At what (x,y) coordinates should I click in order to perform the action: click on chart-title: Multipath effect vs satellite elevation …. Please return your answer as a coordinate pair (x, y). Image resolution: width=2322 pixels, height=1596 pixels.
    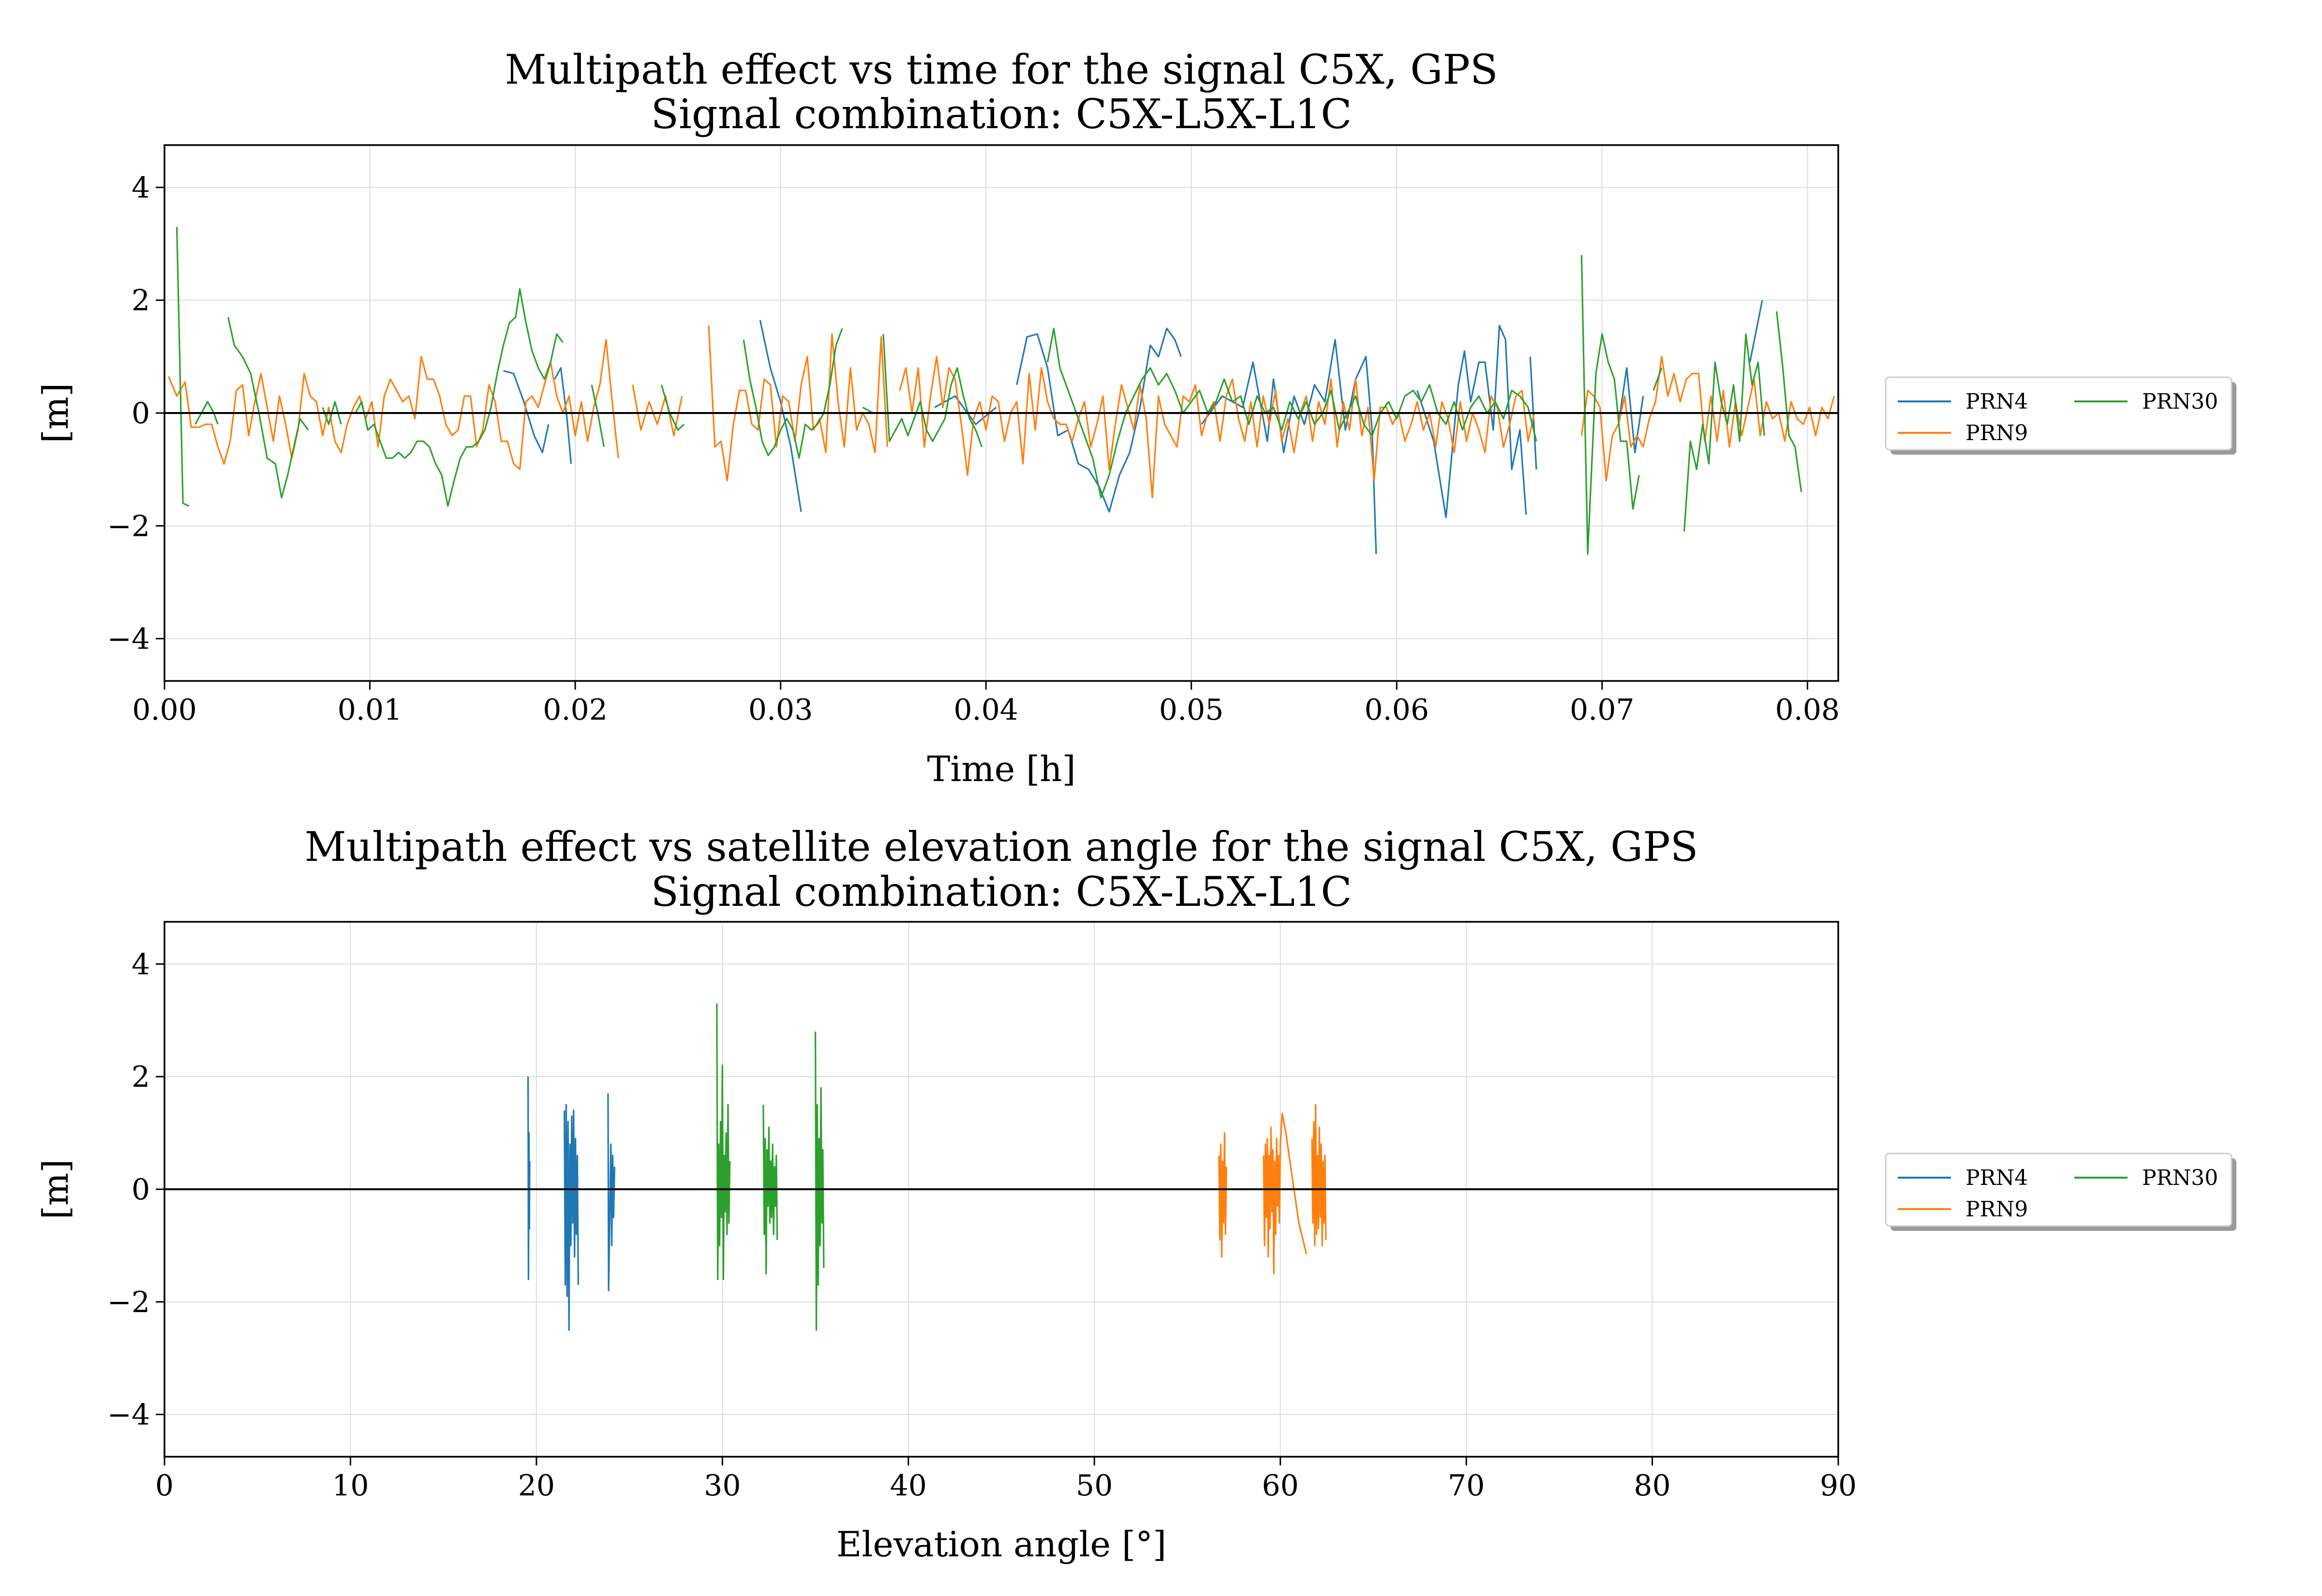
    Looking at the image, I should click on (1001, 847).